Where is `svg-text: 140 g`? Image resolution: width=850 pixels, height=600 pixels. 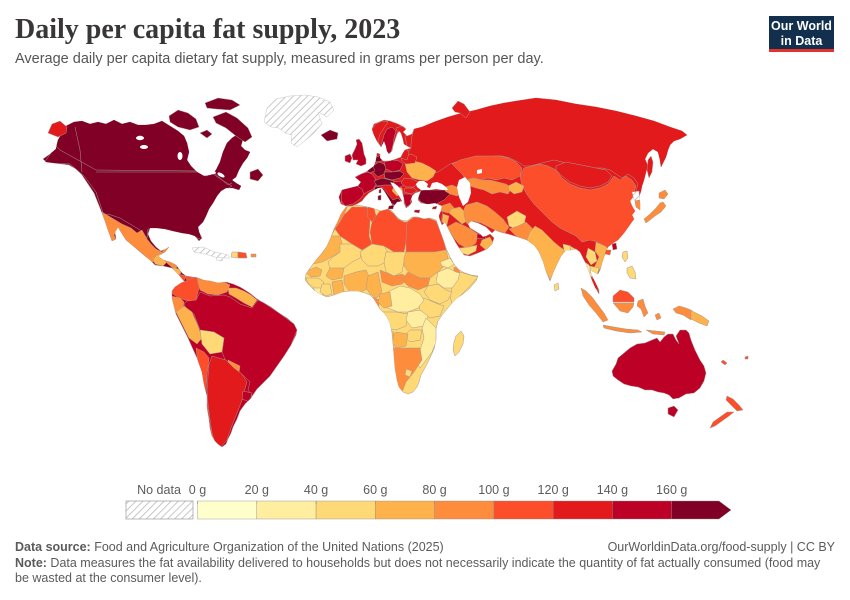
svg-text: 140 g is located at coordinates (612, 490).